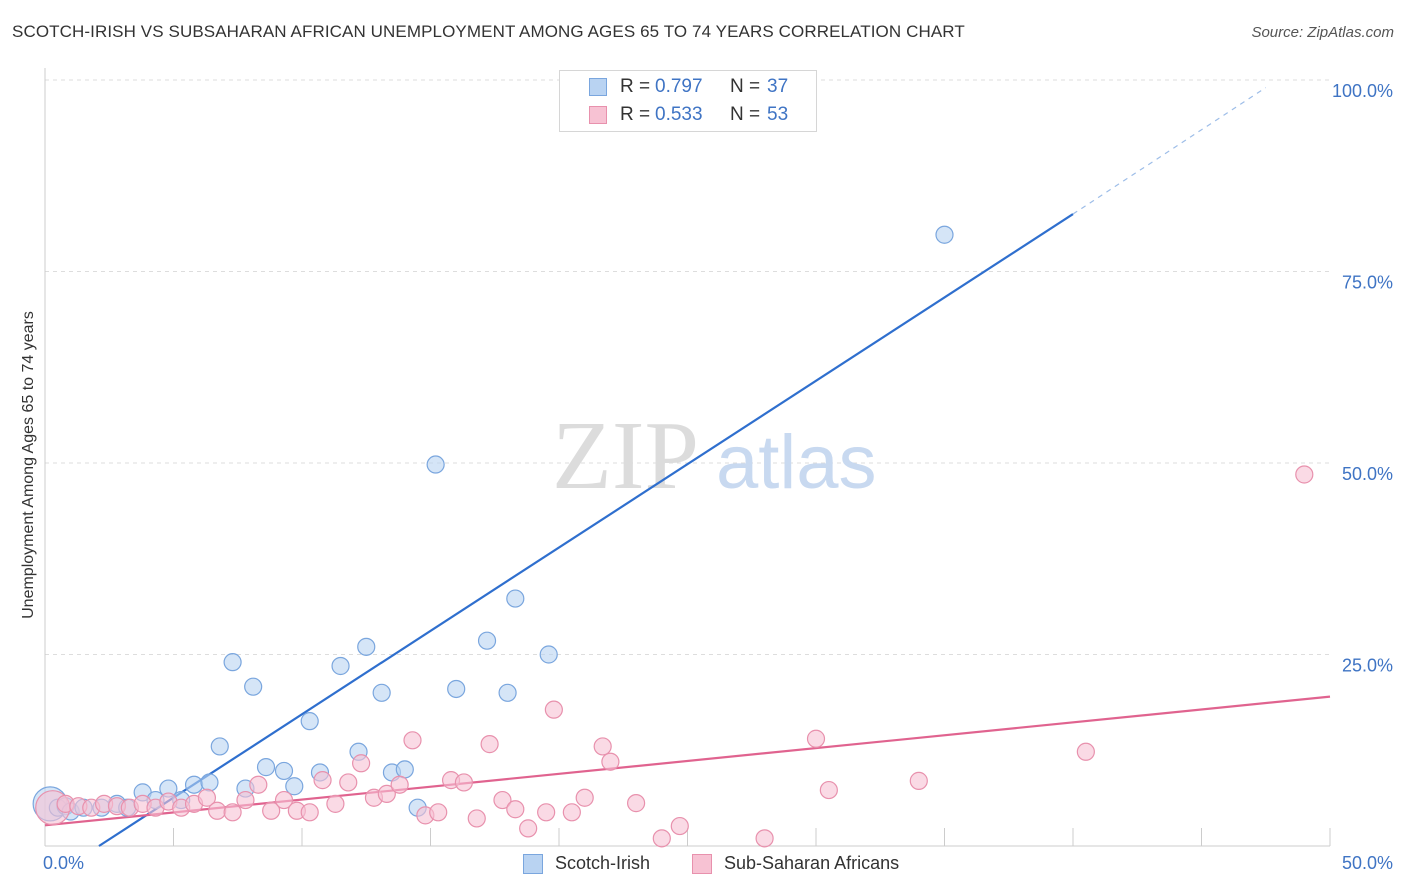  What do you see at coordinates (1322, 32) in the screenshot?
I see `source-credit: Source: ZipAtlas.com` at bounding box center [1322, 32].